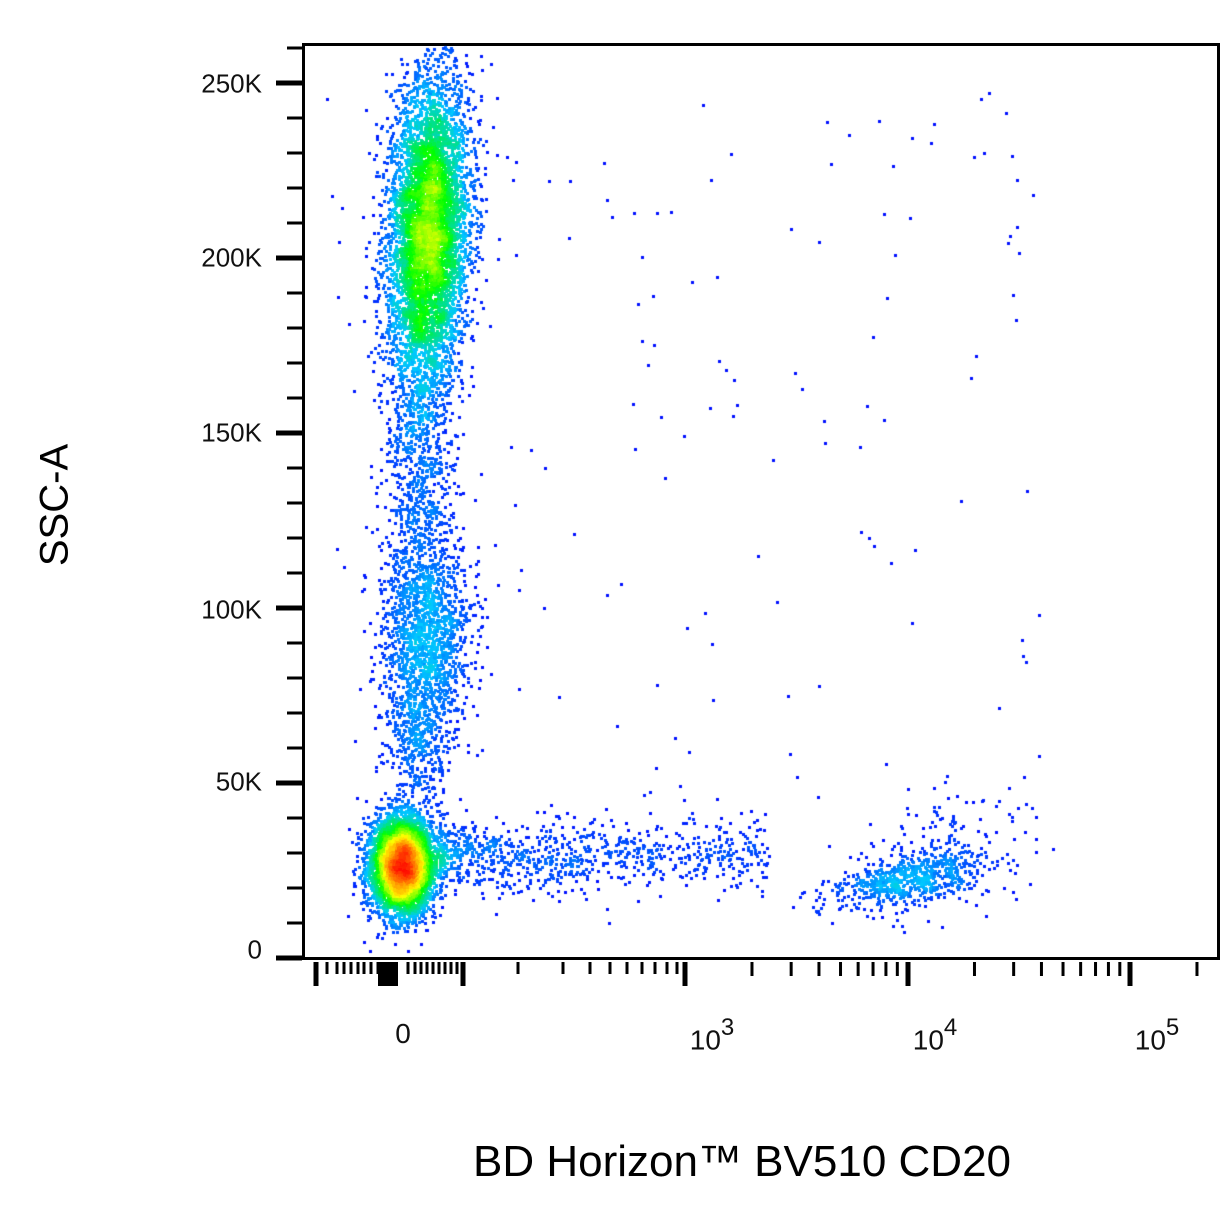 Image resolution: width=1230 pixels, height=1230 pixels. I want to click on x-tick-label-10e4: 10⁴, so click(935, 1035).